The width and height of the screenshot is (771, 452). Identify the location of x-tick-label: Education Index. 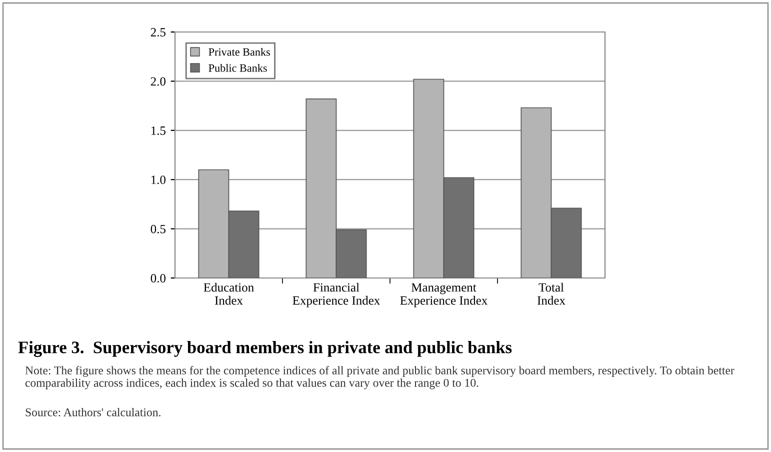
(229, 293).